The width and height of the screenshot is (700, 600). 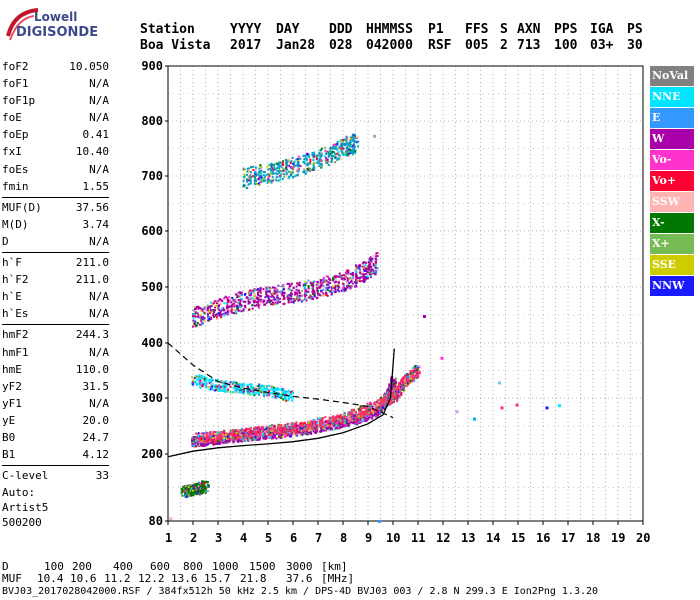 I want to click on header-value: RSF, so click(x=440, y=45).